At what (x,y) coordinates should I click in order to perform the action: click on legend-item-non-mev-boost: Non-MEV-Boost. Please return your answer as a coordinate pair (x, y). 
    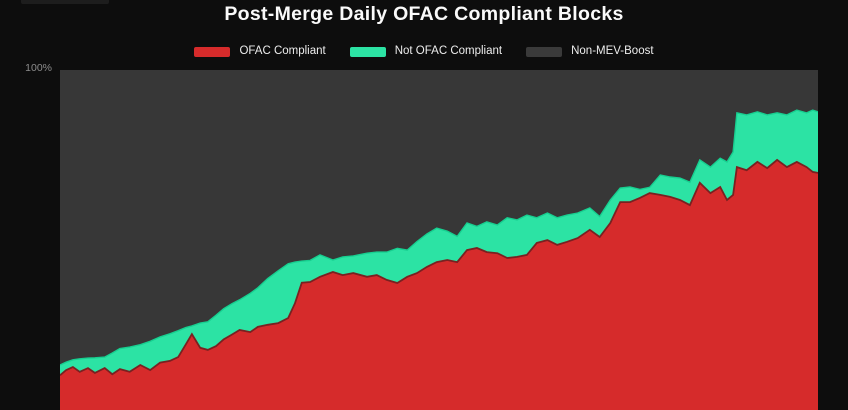
    Looking at the image, I should click on (590, 51).